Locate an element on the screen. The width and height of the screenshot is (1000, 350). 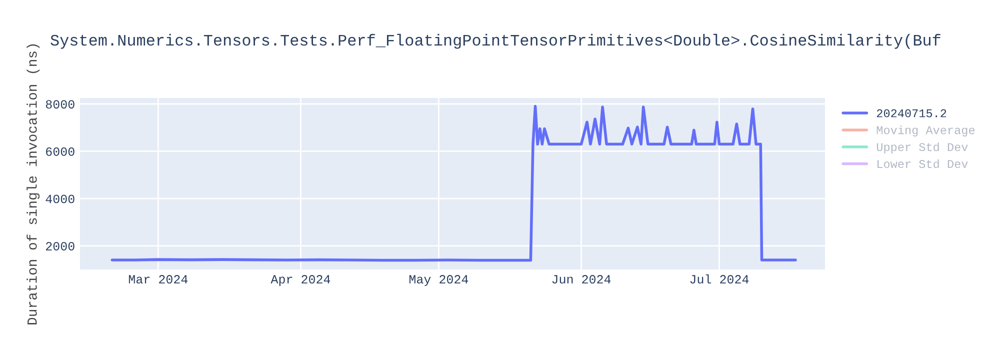
legend-label: Moving Average is located at coordinates (925, 131).